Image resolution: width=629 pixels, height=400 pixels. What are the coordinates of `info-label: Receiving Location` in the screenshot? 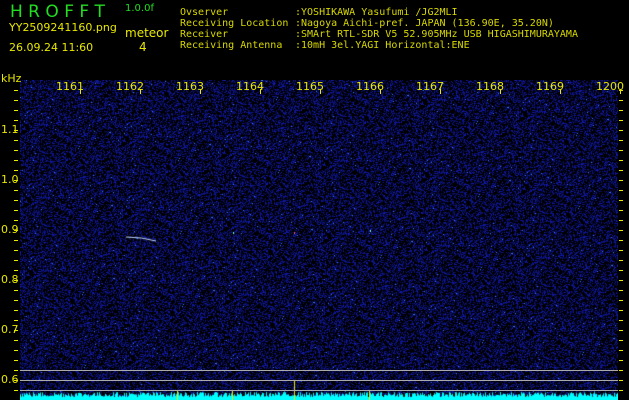 It's located at (234, 23).